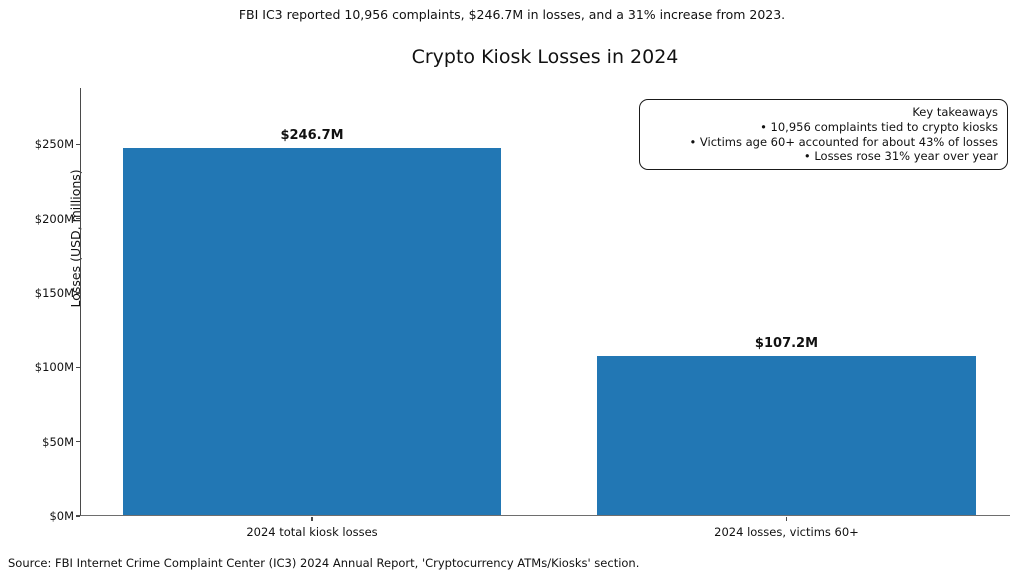 The width and height of the screenshot is (1024, 580). What do you see at coordinates (58, 441) in the screenshot?
I see `y-axis-tick-label: $50M` at bounding box center [58, 441].